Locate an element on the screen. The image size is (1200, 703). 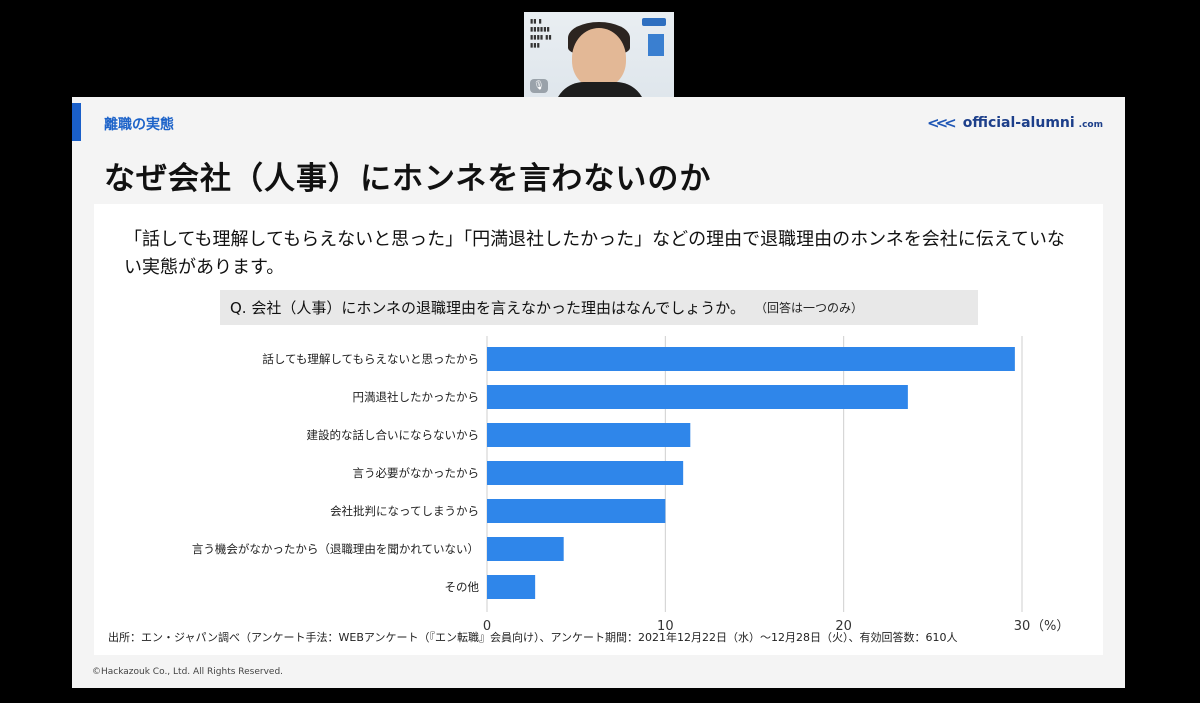
x-tick-label-30: 30 is located at coordinates (1022, 625).